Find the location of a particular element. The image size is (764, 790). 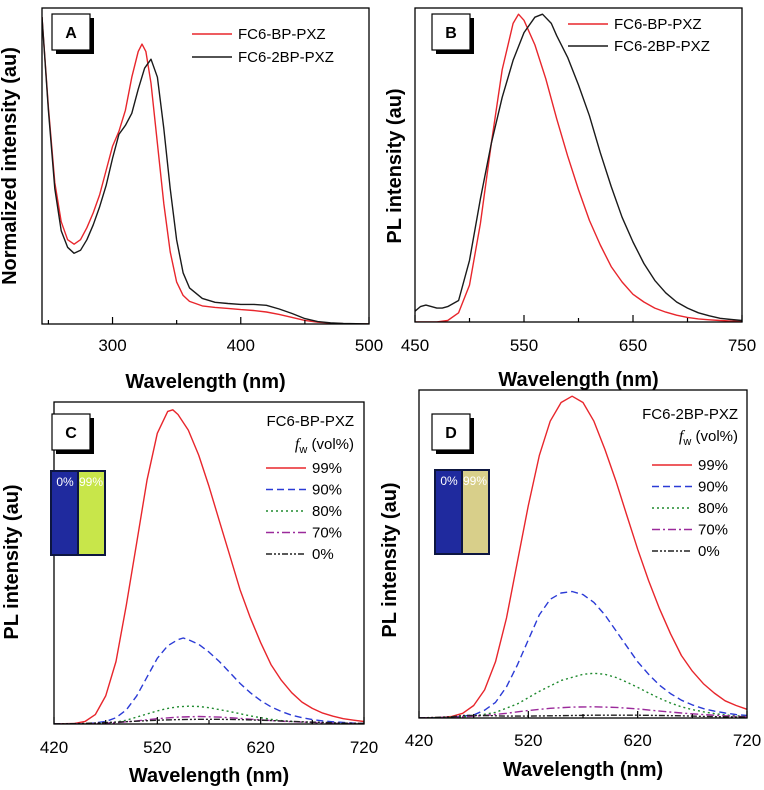

legend-label-d-5: 0% is located at coordinates (709, 551).